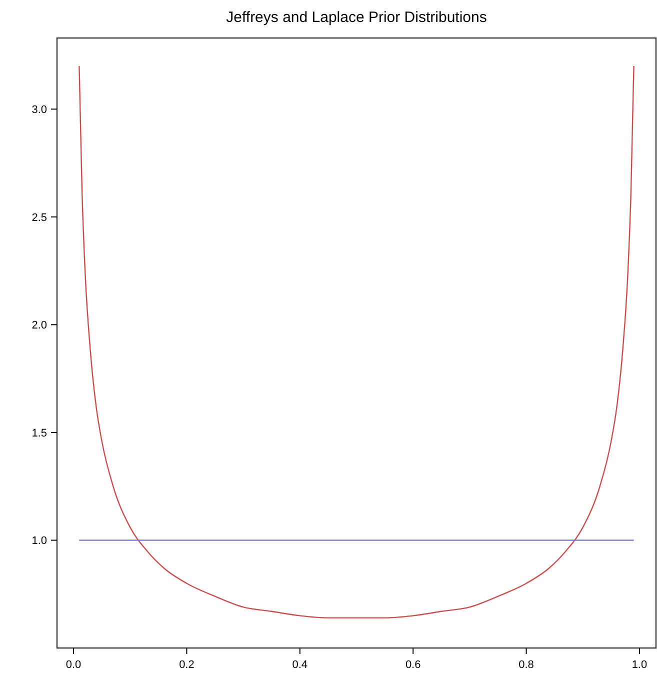  What do you see at coordinates (640, 665) in the screenshot?
I see `x-tick-label: 1.0` at bounding box center [640, 665].